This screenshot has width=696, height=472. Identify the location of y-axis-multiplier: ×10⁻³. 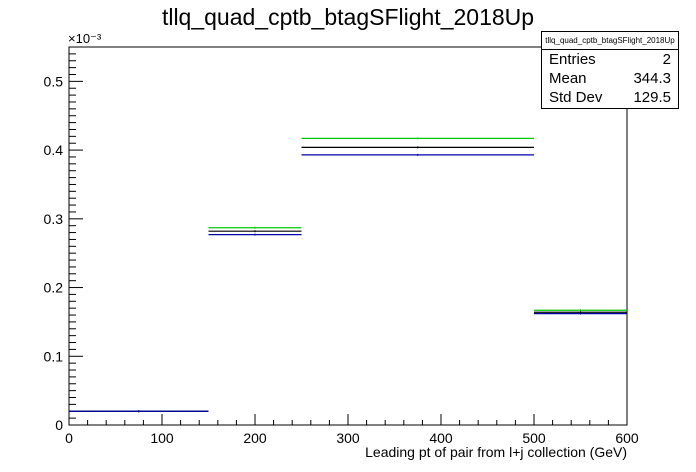
(85, 38).